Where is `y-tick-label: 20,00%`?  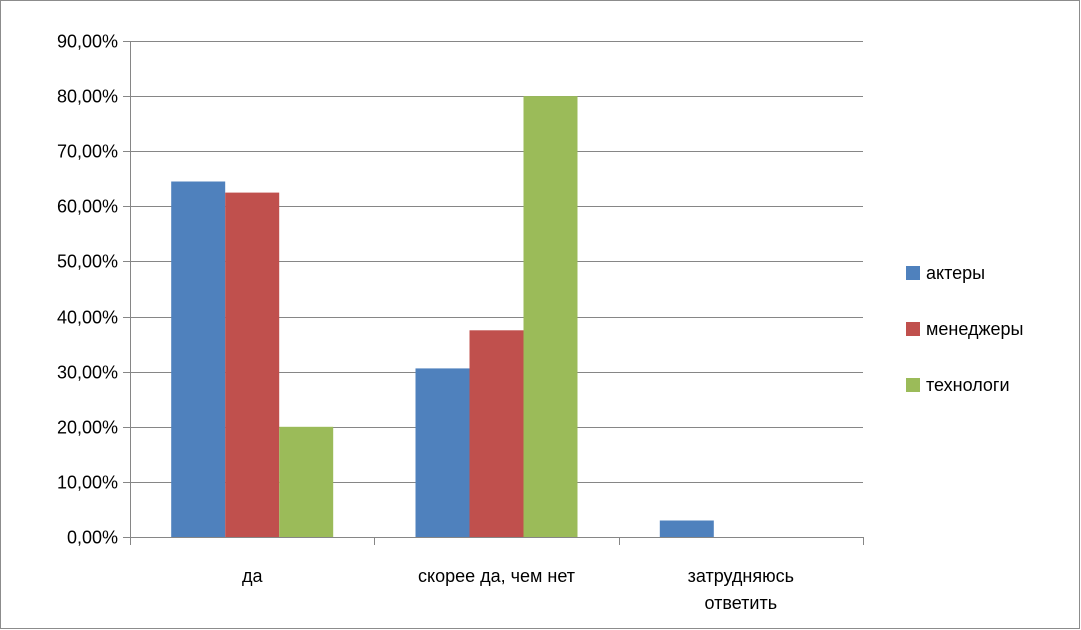
y-tick-label: 20,00% is located at coordinates (87, 428).